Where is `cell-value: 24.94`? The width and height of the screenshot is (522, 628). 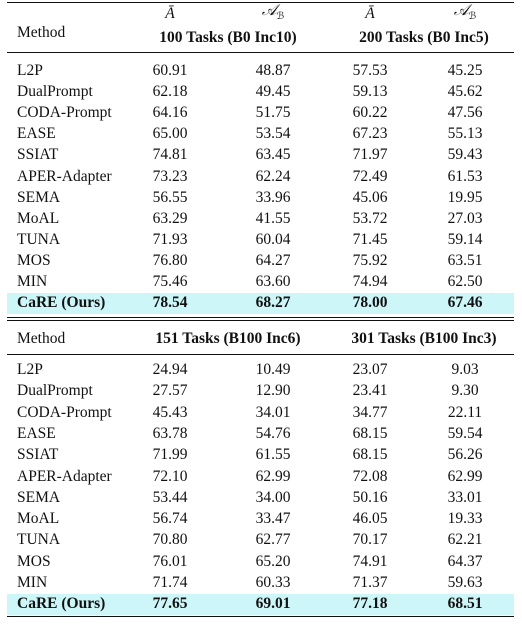 cell-value: 24.94 is located at coordinates (170, 369).